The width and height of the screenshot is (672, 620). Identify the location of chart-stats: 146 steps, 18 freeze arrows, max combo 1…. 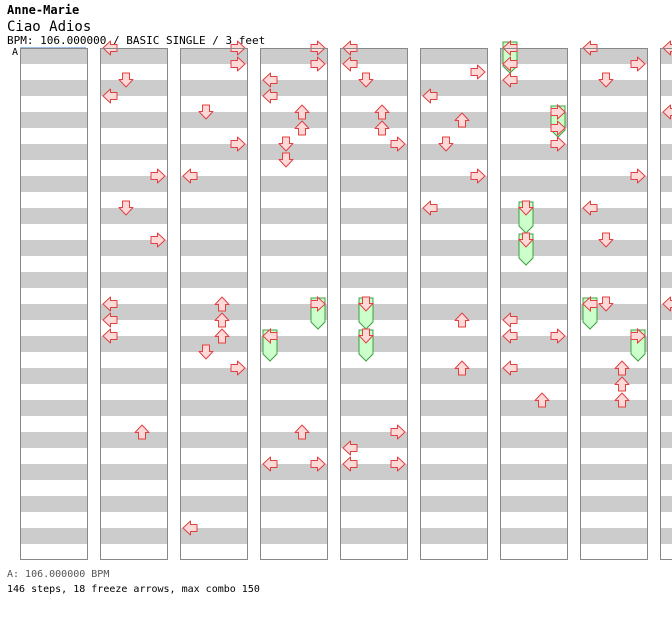
(133, 589).